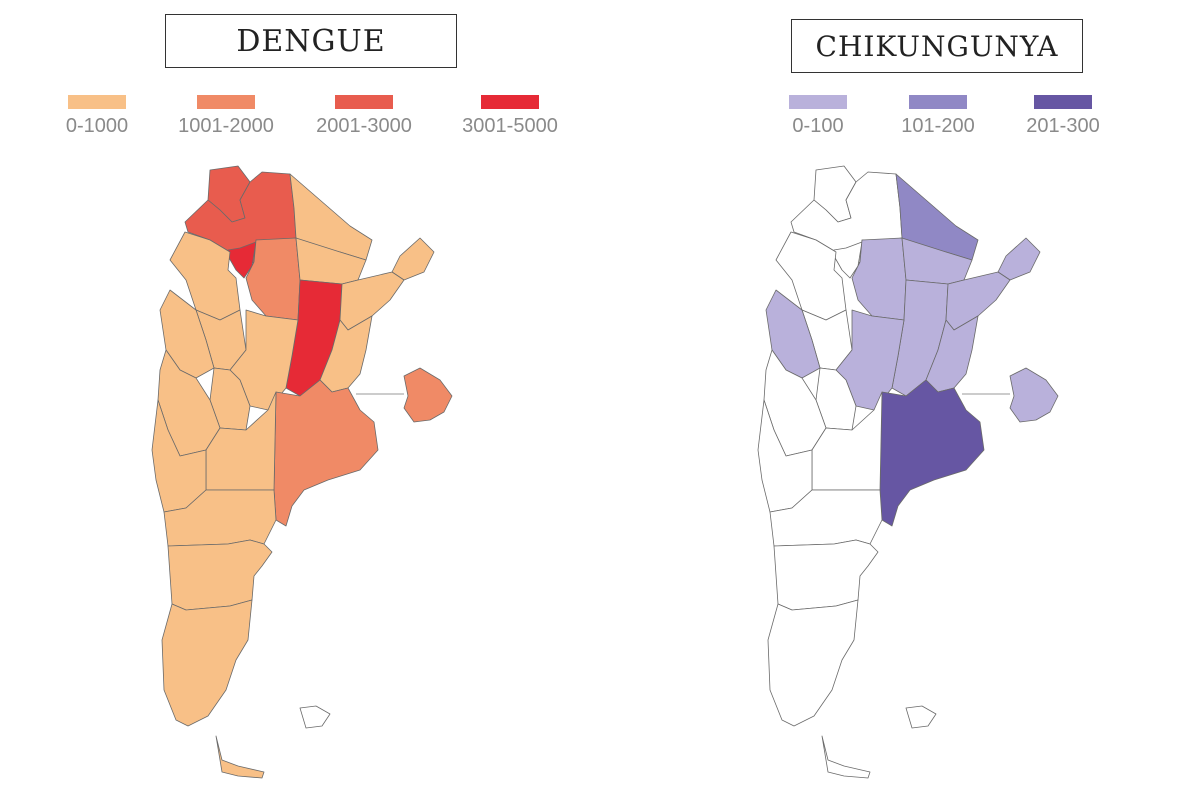 This screenshot has height=800, width=1200. I want to click on legend-label: 0-100, so click(818, 126).